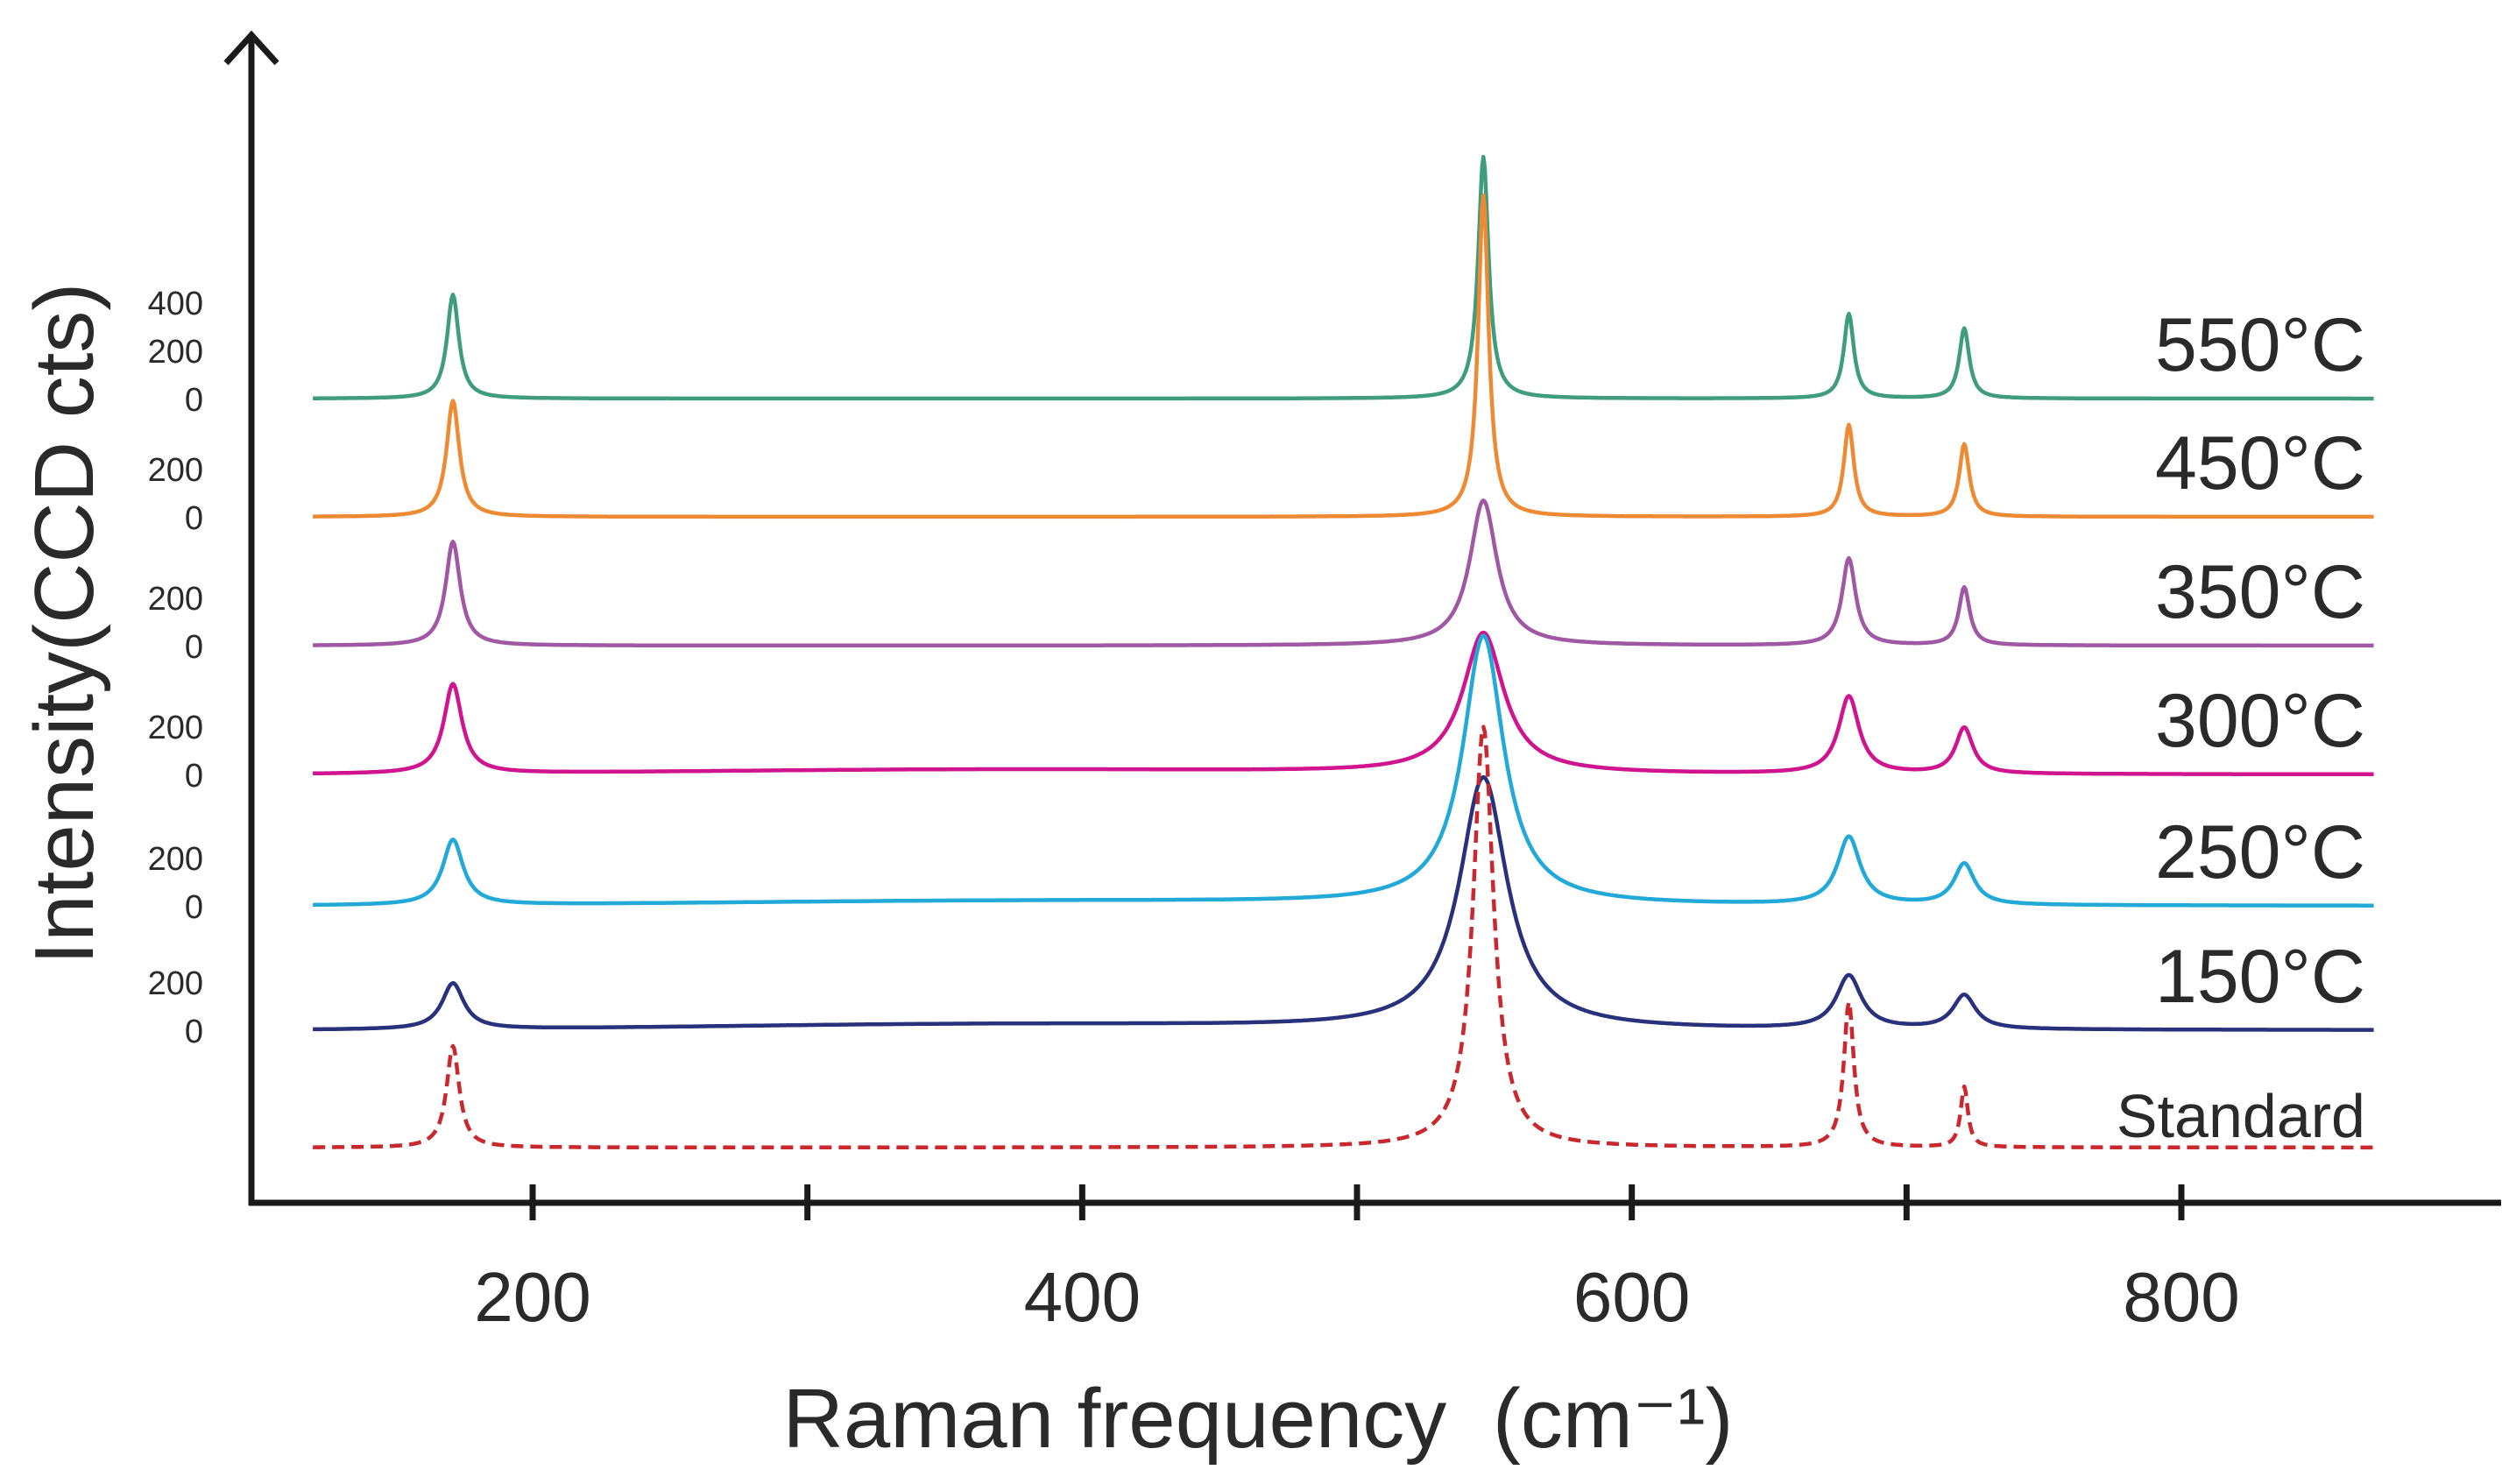 This screenshot has width=2516, height=1484. What do you see at coordinates (532, 1297) in the screenshot?
I see `x-tick-label-1: 200` at bounding box center [532, 1297].